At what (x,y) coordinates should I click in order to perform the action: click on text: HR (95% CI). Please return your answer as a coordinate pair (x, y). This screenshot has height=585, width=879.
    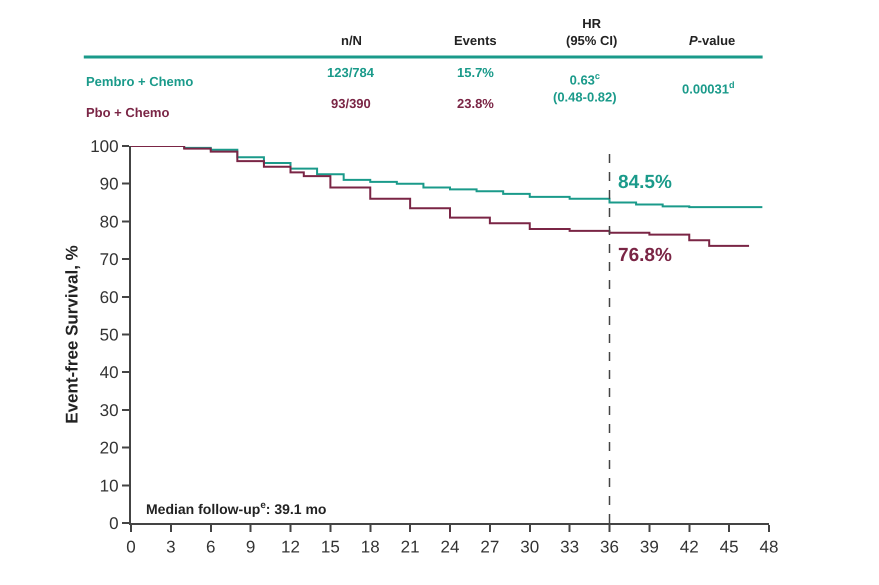
    Looking at the image, I should click on (592, 32).